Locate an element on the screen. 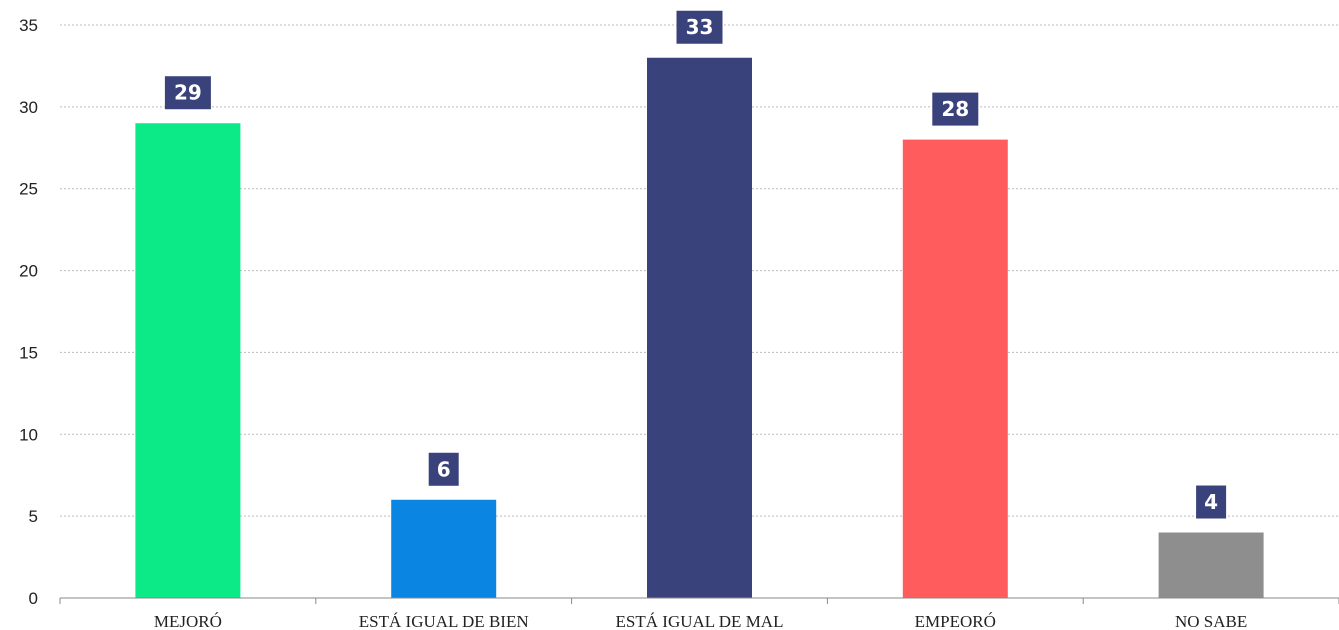  x-tick-label: MEJORÓ is located at coordinates (188, 621).